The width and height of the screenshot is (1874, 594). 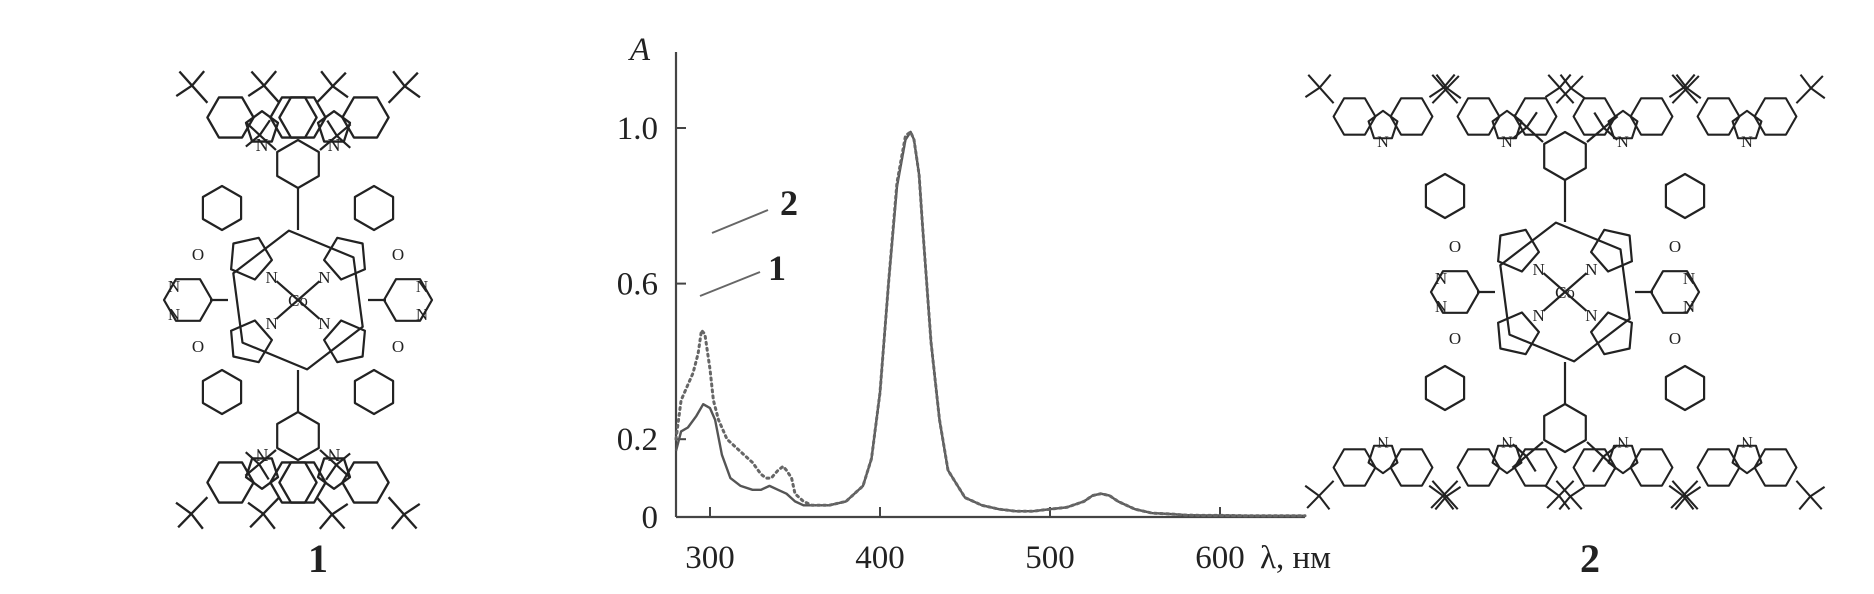 What do you see at coordinates (1565, 156) in the screenshot?
I see `right-top-aryl-ring` at bounding box center [1565, 156].